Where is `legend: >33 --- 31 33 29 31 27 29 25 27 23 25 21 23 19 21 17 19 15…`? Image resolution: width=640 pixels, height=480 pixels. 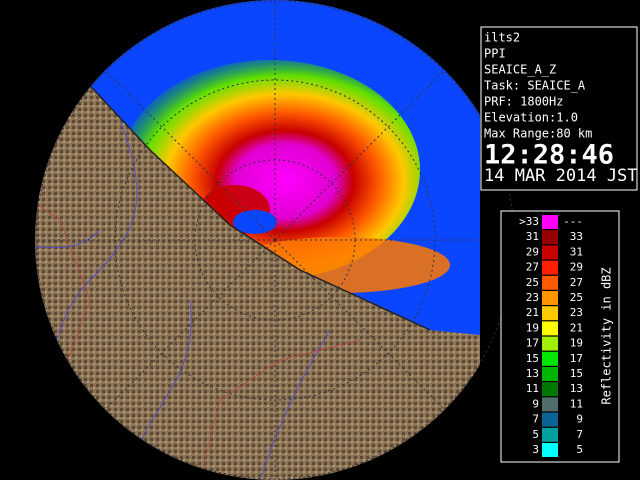 legend: >33 --- 31 33 29 31 27 29 25 27 23 25 21 23 19 21 17 19 15… is located at coordinates (551, 336).